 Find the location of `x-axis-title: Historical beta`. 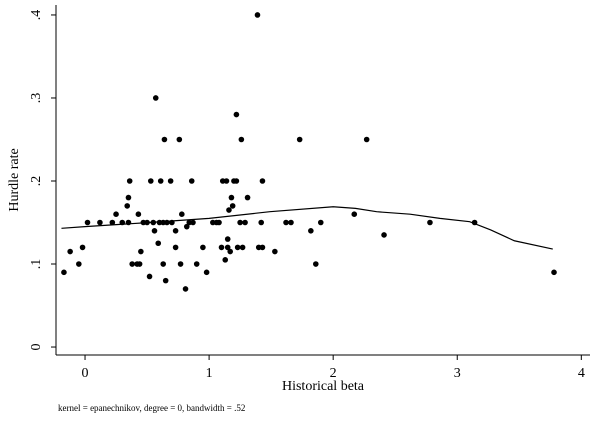

x-axis-title: Historical beta is located at coordinates (323, 386).